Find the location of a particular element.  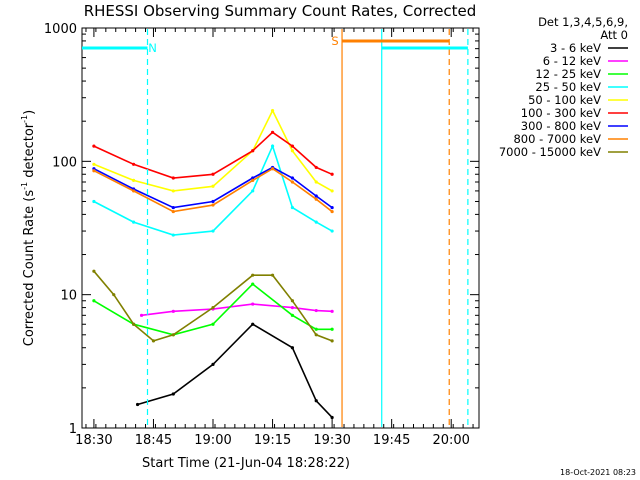

y-label-detector: detector is located at coordinates (29, 152).